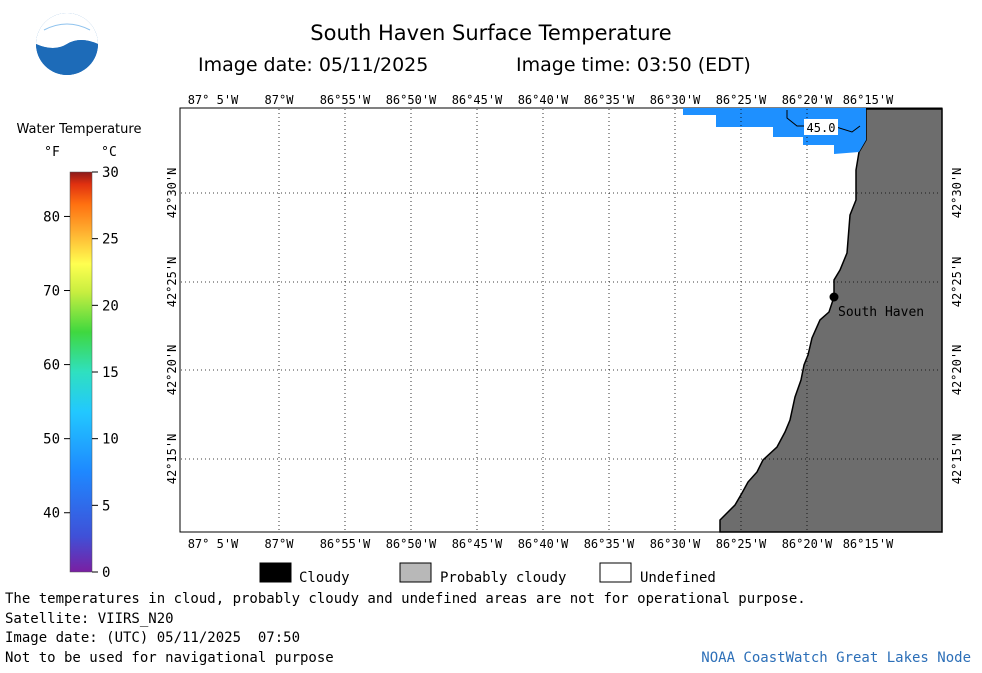 The image size is (982, 673). I want to click on noaa-logo-text: NOAA, so click(67, 32).